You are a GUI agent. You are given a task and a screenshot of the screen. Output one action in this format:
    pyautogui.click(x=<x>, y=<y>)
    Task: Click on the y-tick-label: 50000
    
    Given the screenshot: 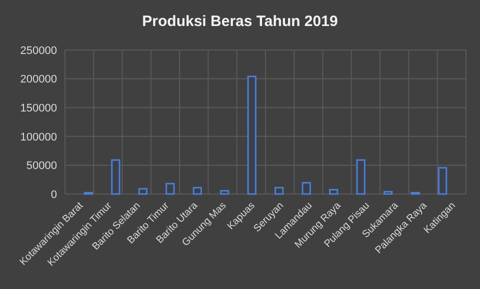 What is the action you would take?
    pyautogui.click(x=41, y=166)
    